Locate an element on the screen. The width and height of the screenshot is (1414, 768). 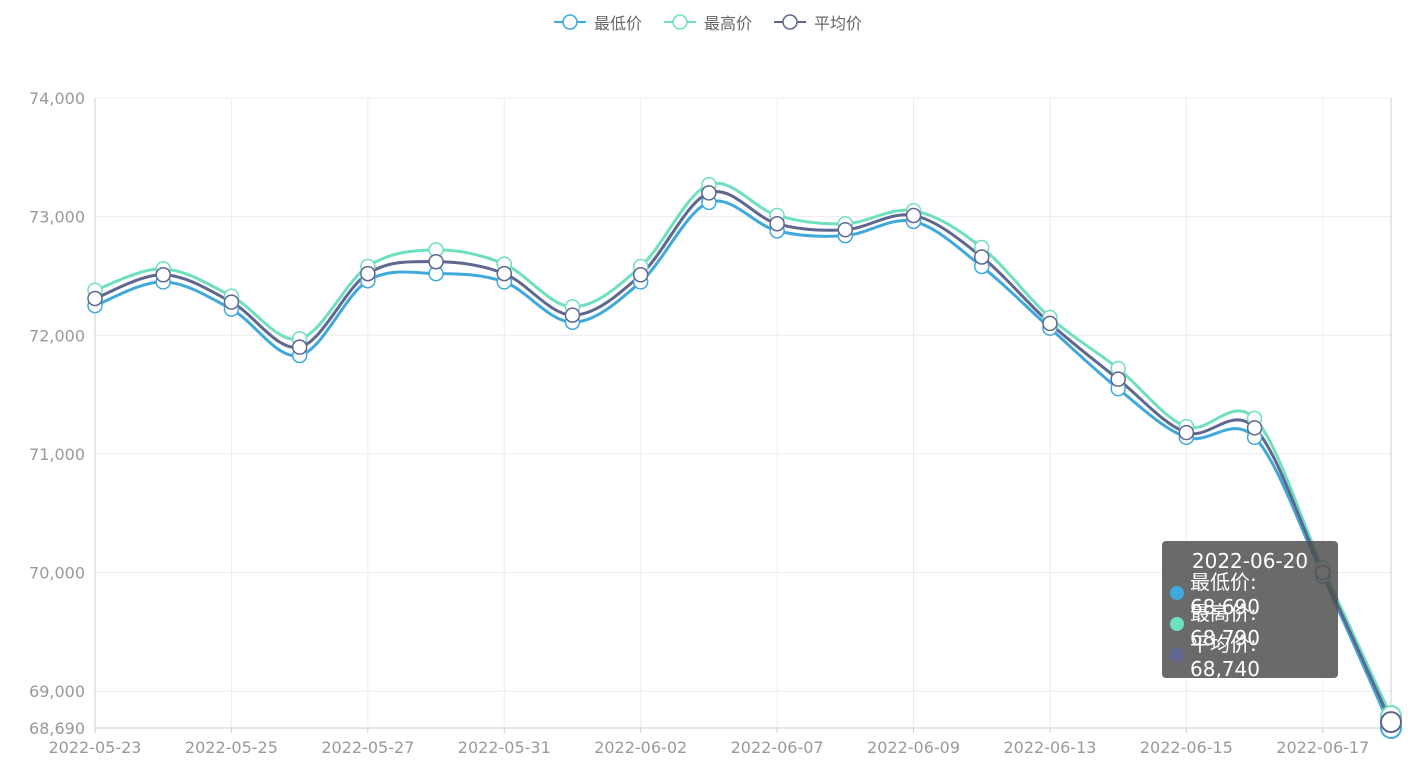
legend-high-icon is located at coordinates (679, 22).